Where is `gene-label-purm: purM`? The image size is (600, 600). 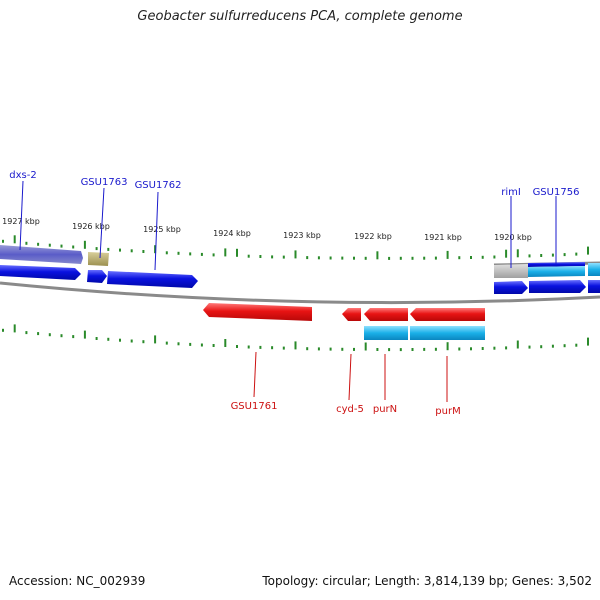
gene-label-purm: purM is located at coordinates (447, 411).